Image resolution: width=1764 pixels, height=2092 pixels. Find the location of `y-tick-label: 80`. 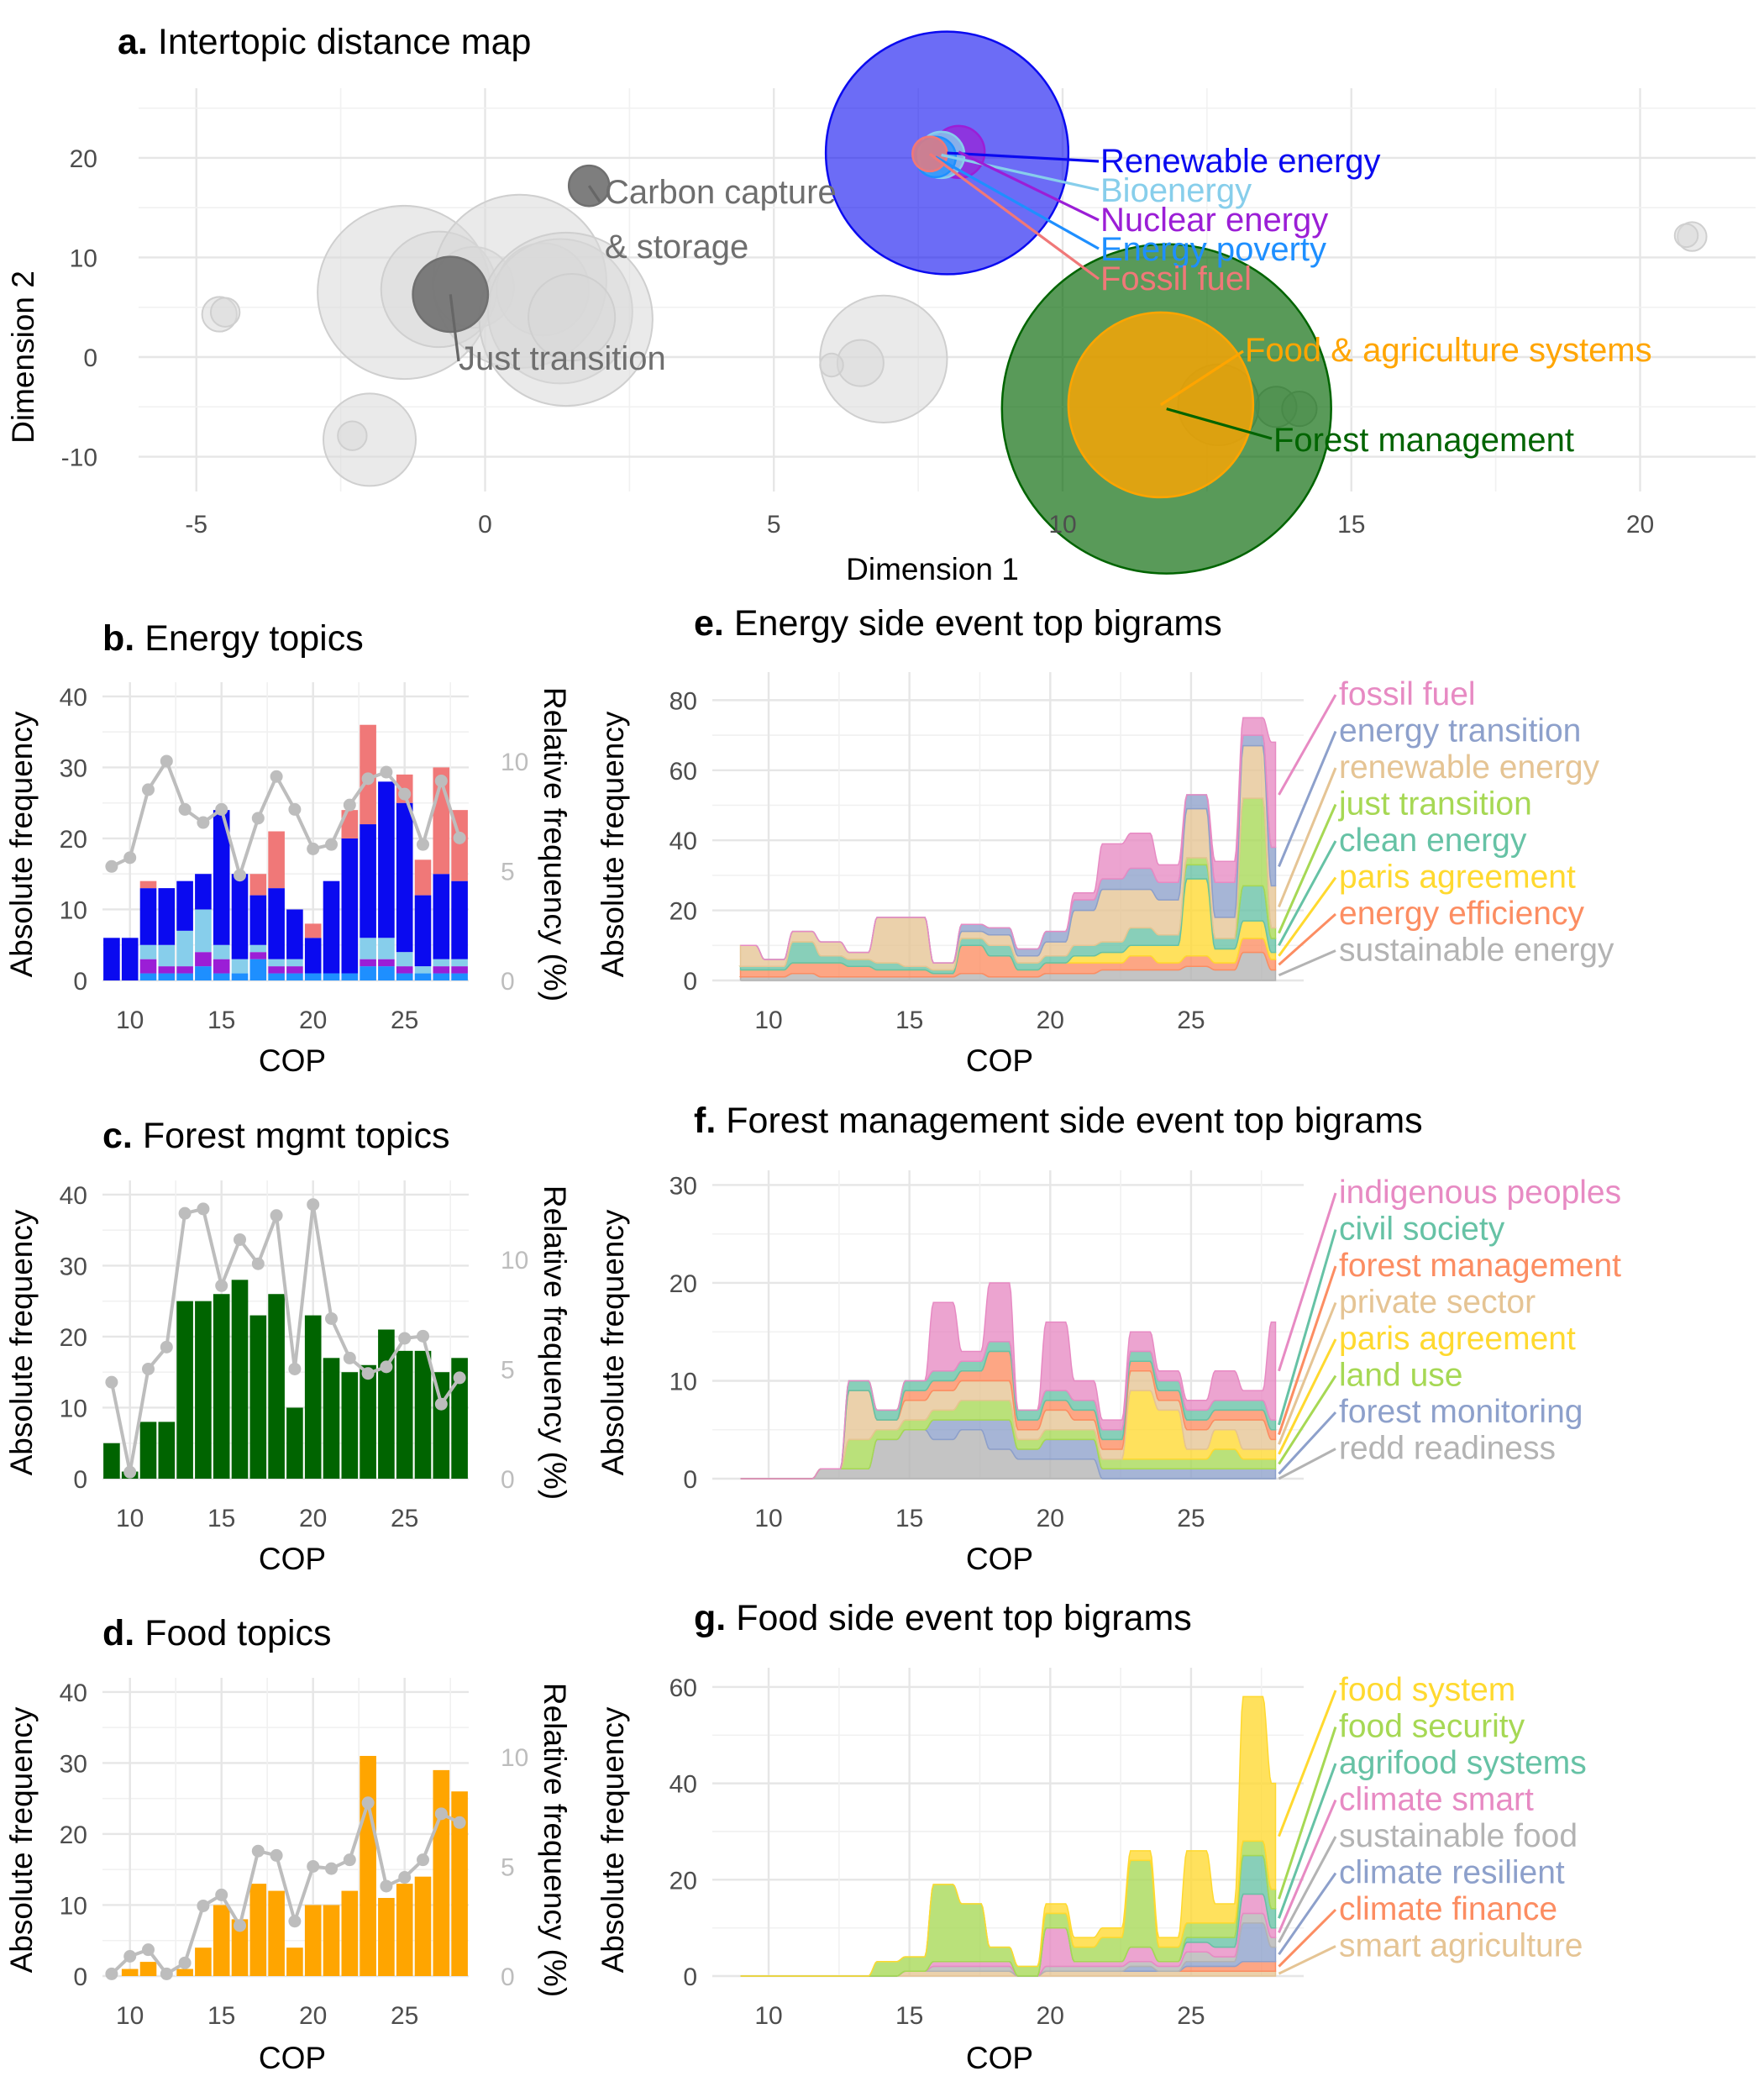

y-tick-label: 80 is located at coordinates (683, 701).